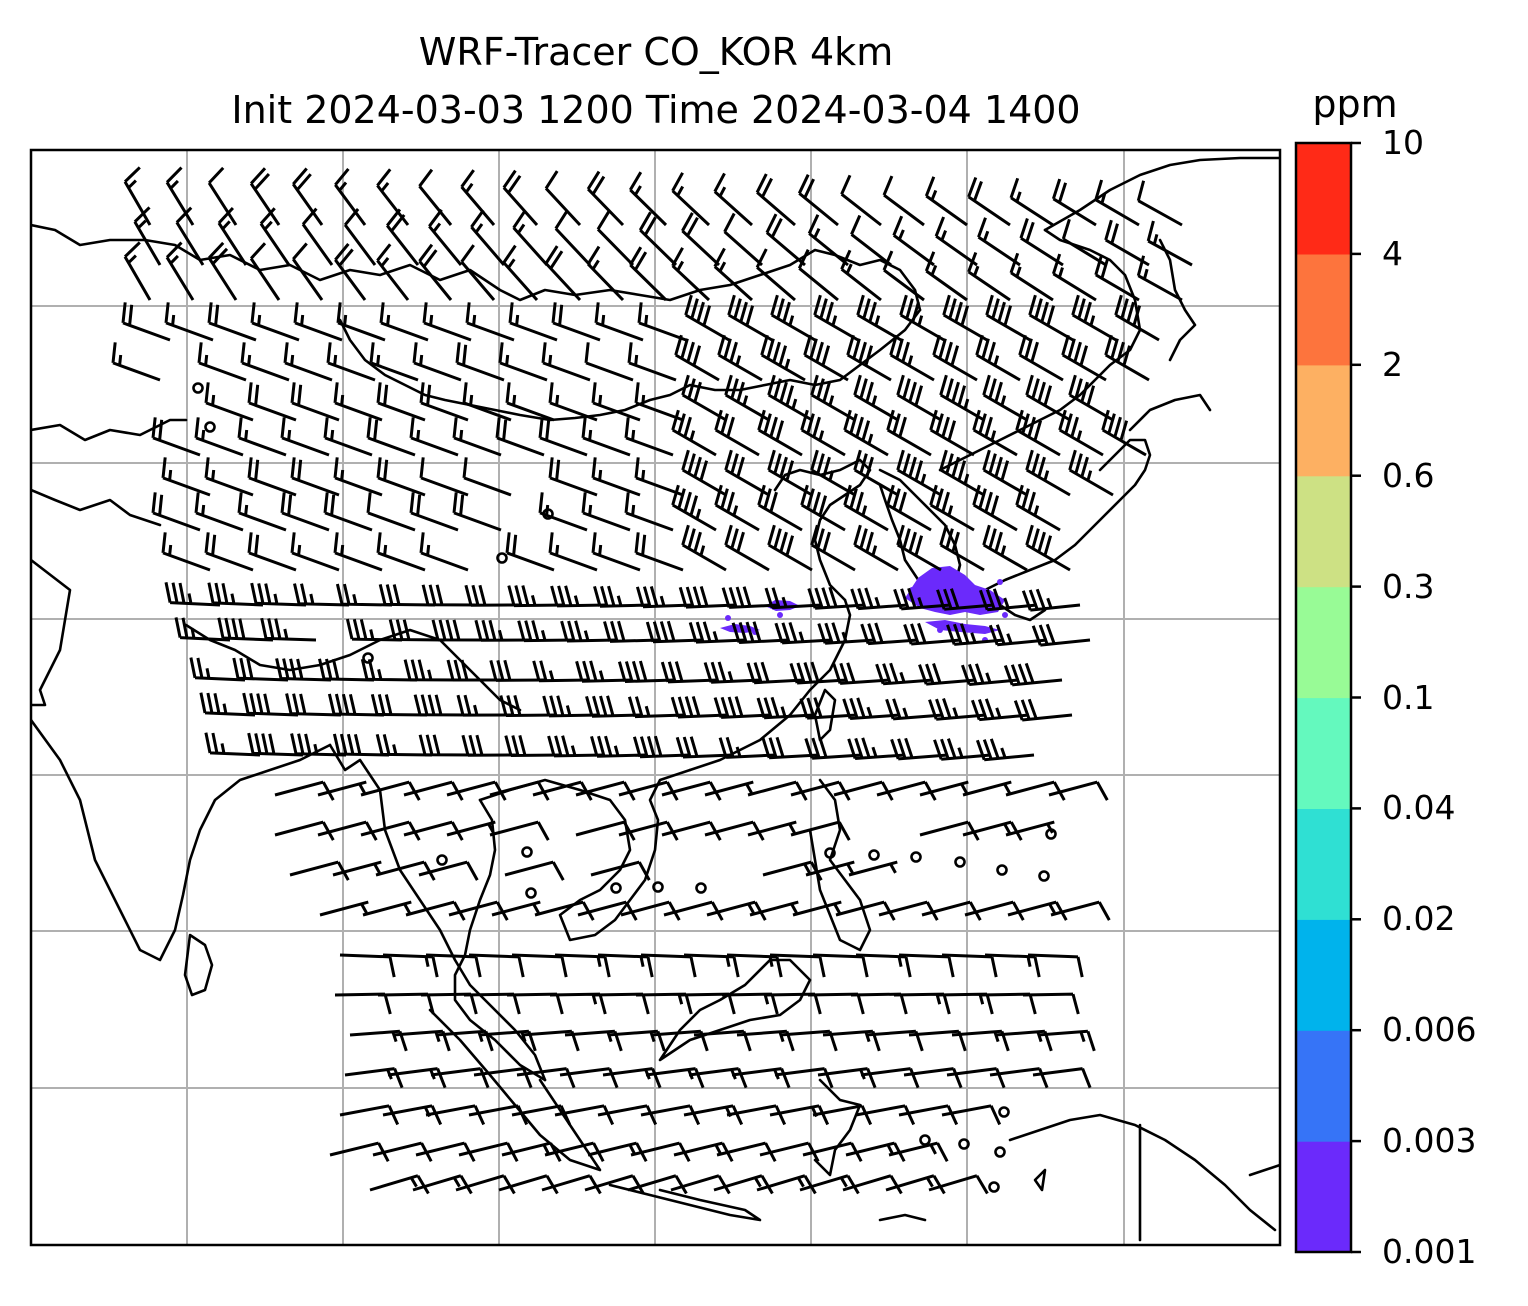 This screenshot has height=1306, width=1528. I want to click on co-plume-speck, so click(1005, 615).